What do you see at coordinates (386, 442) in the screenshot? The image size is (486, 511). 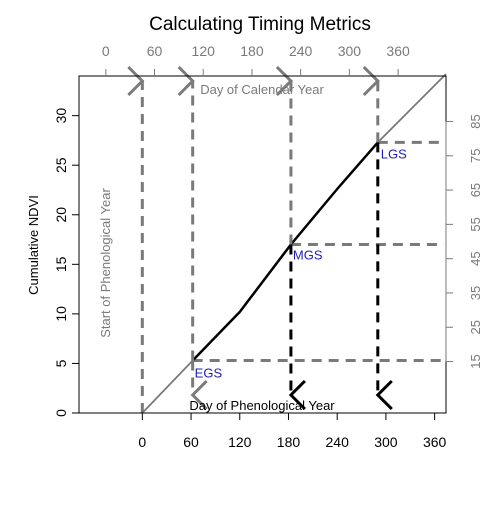 I see `bottom-tick-label-300: 300` at bounding box center [386, 442].